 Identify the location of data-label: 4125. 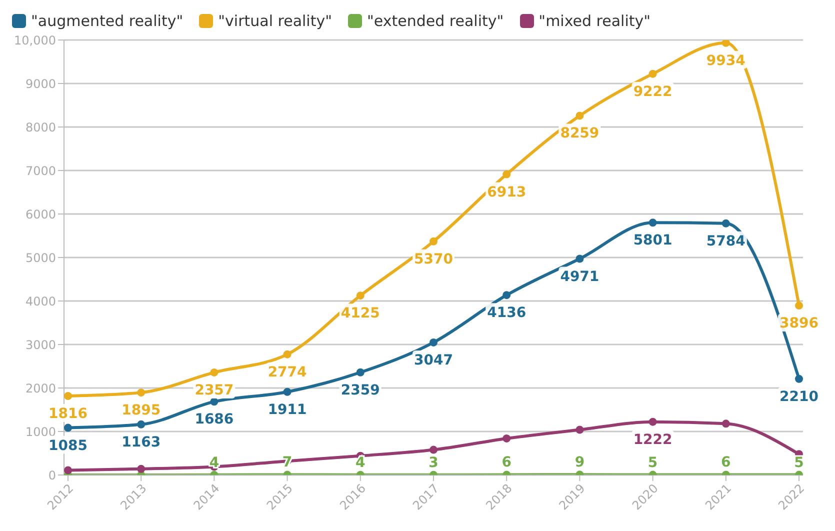
(360, 314).